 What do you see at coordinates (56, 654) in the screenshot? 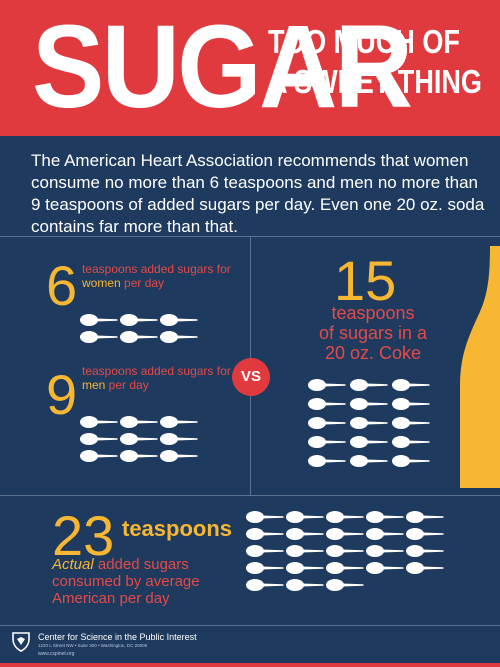
I see `footer-url: www.cspinet.org` at bounding box center [56, 654].